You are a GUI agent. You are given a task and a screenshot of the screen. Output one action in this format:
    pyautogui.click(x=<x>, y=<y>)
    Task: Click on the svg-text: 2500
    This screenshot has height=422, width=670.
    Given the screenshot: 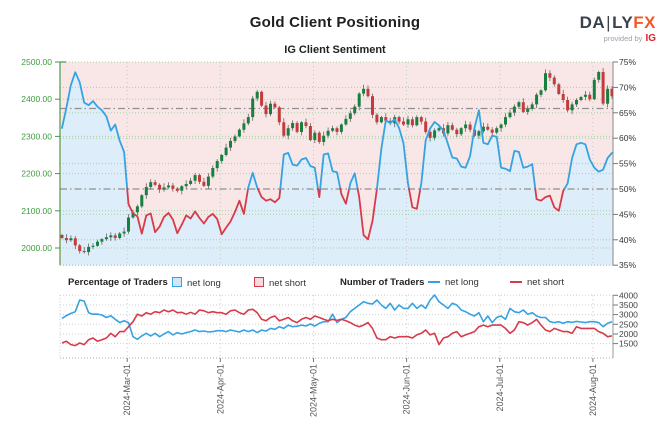 What is the action you would take?
    pyautogui.click(x=628, y=324)
    